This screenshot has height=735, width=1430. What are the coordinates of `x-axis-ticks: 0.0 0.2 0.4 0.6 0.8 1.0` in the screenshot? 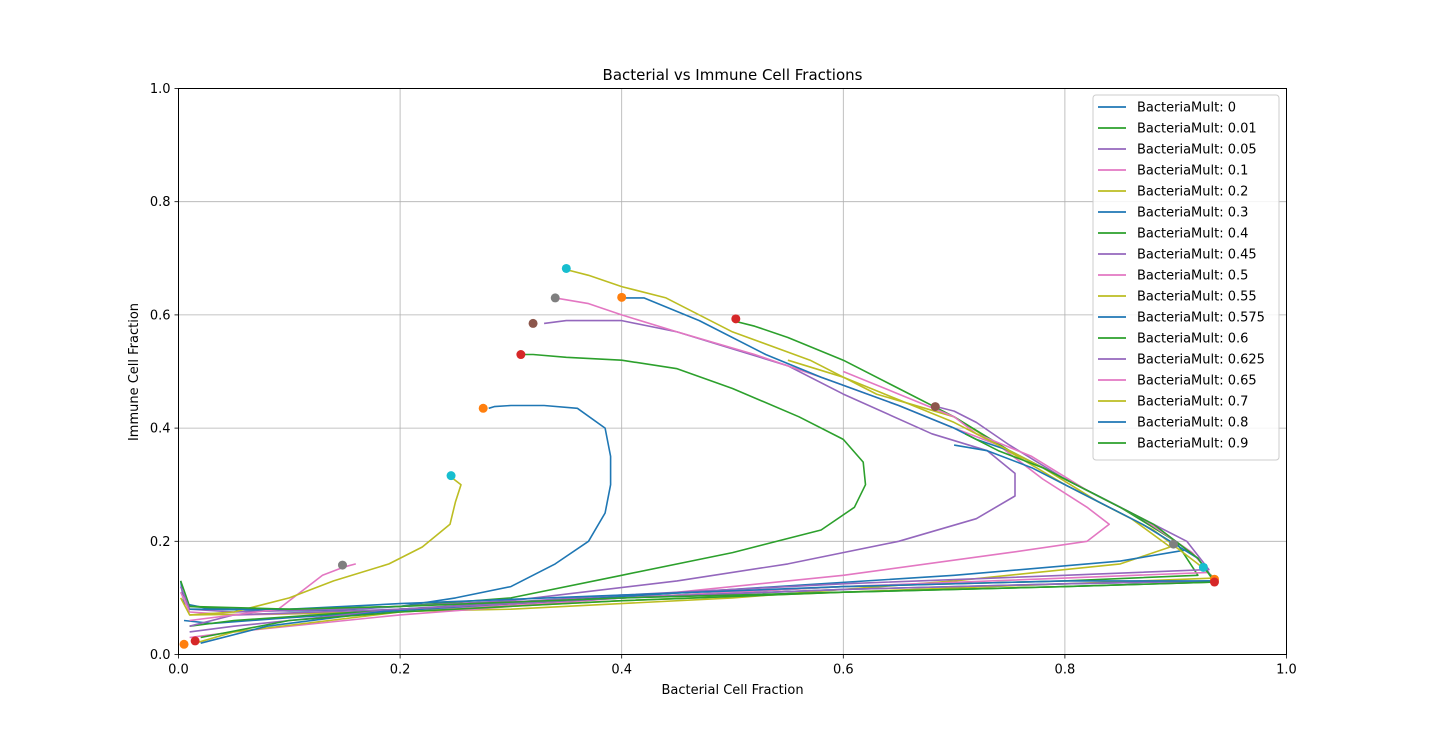 It's located at (732, 666).